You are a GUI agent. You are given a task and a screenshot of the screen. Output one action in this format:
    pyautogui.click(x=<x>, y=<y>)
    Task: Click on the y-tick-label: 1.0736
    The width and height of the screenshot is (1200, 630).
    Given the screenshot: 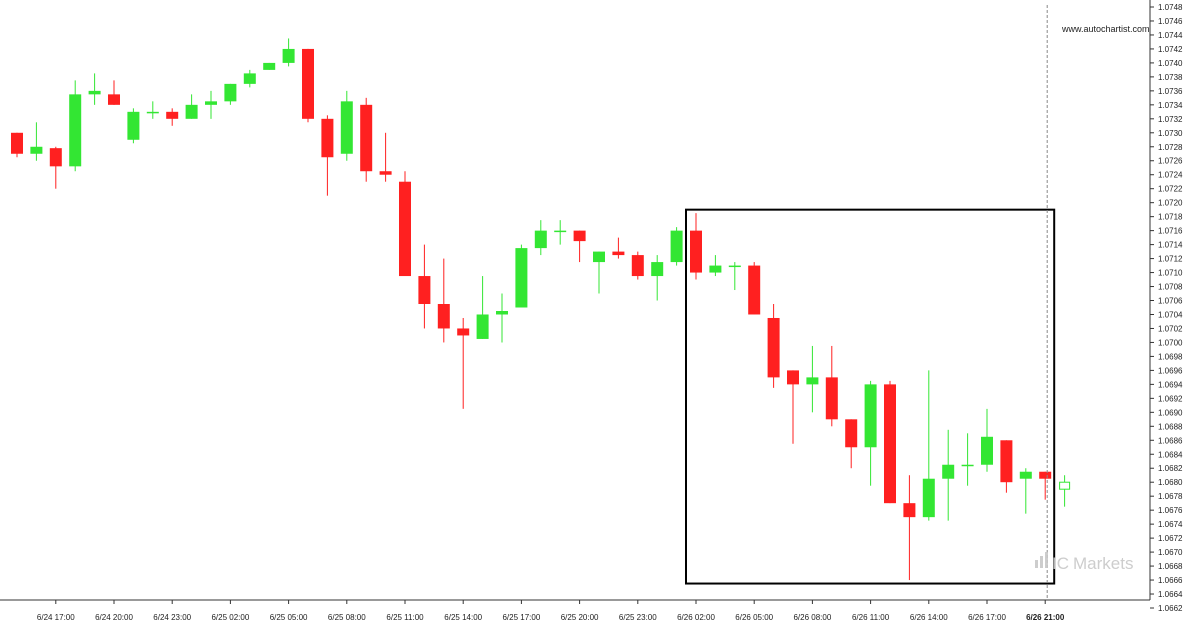 What is the action you would take?
    pyautogui.click(x=1170, y=91)
    